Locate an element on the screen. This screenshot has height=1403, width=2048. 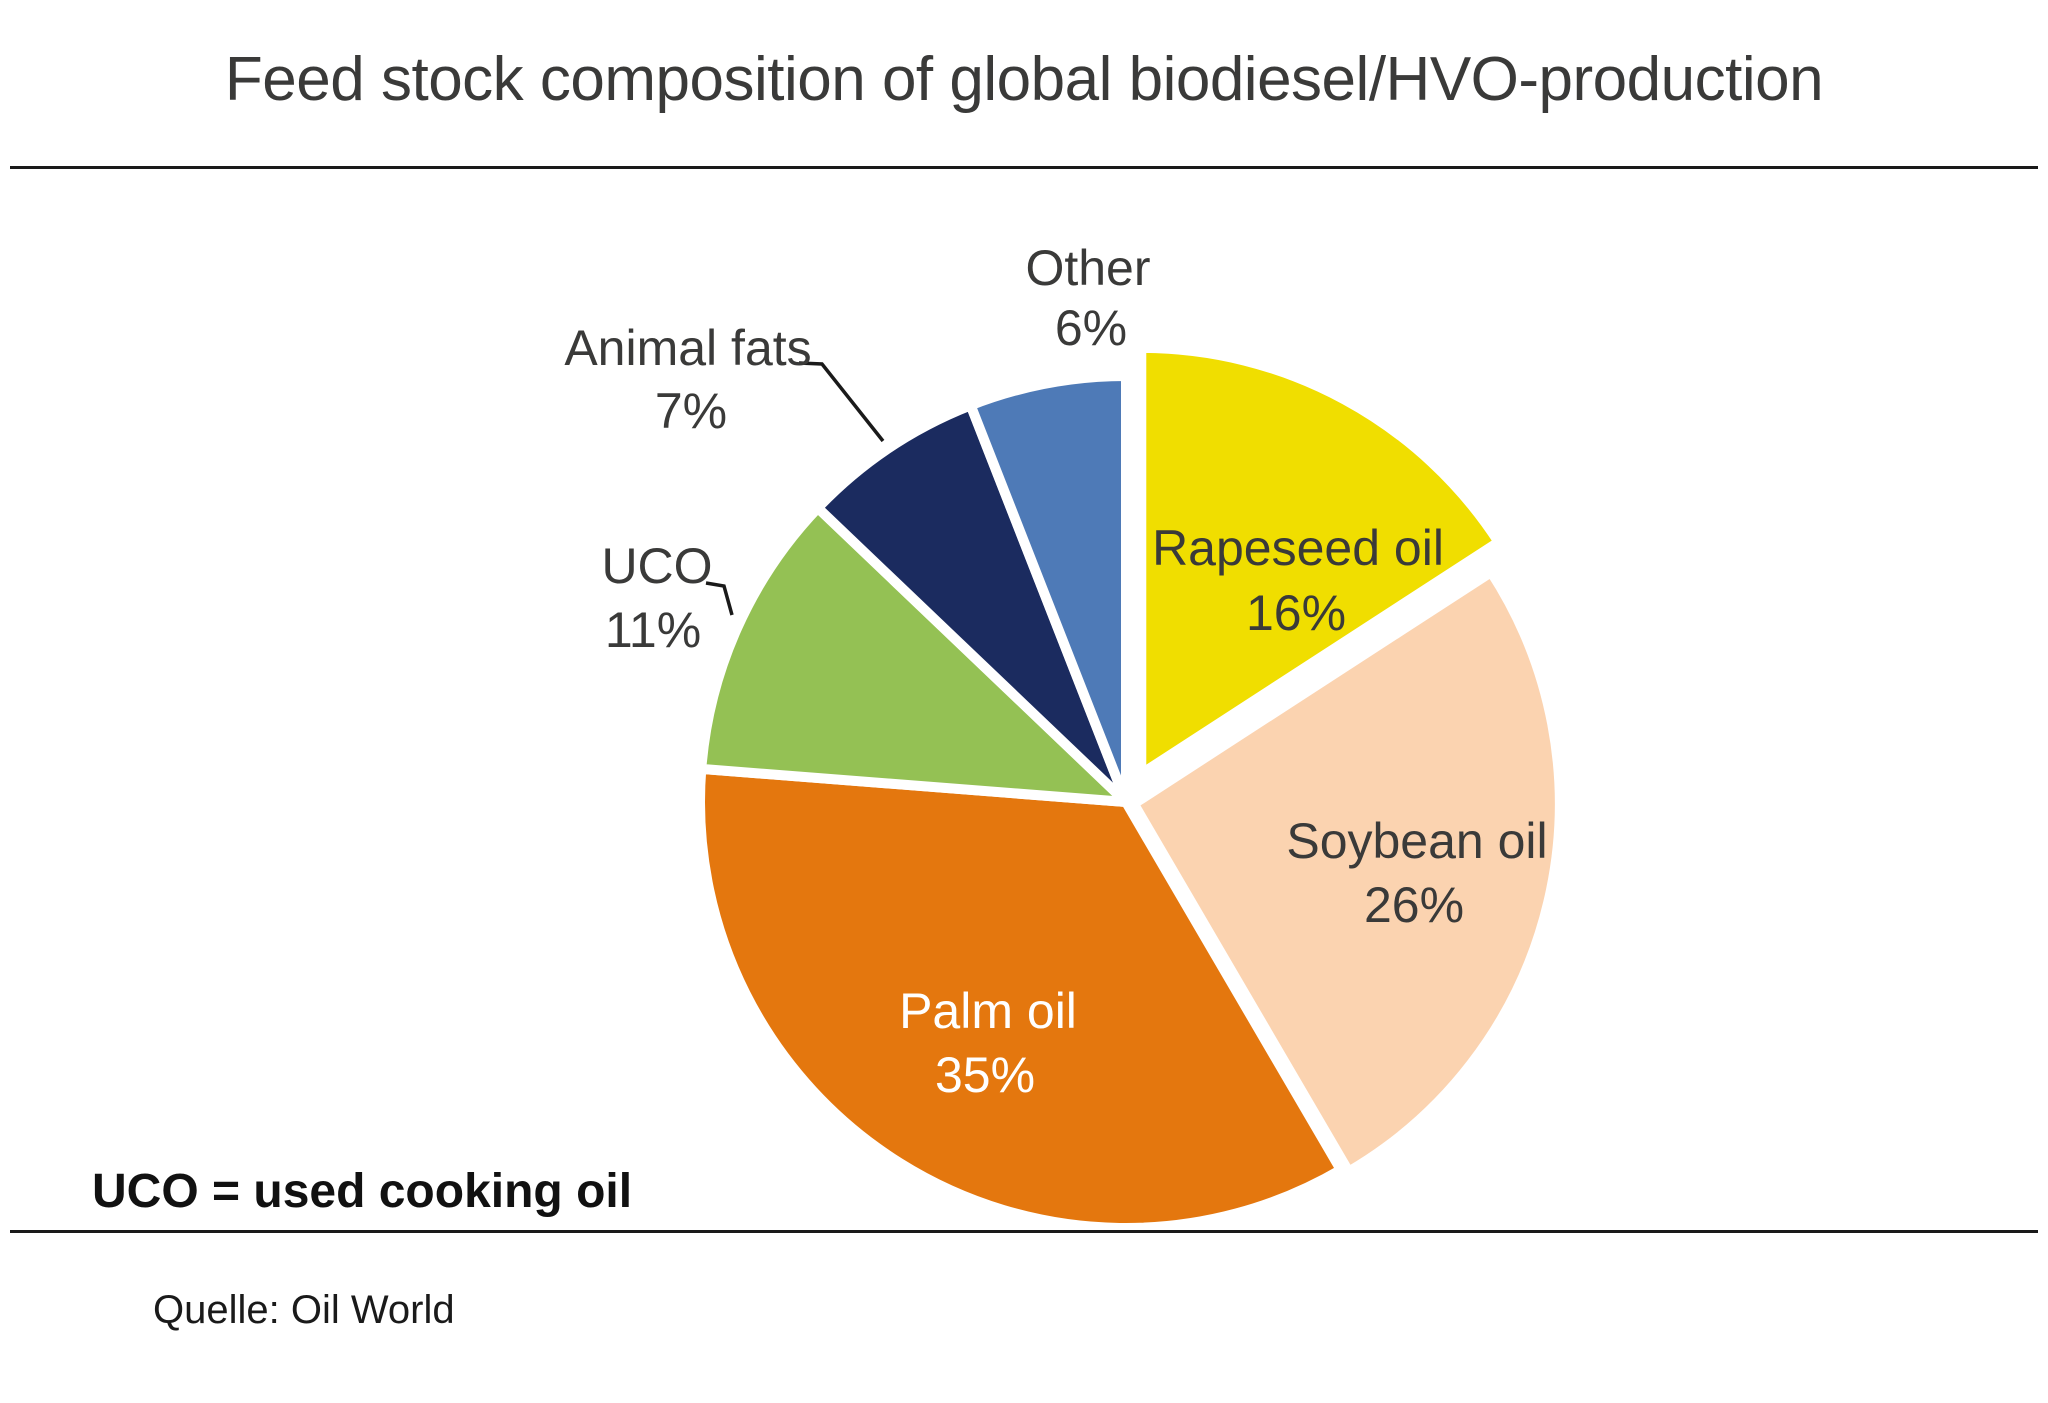
slice-label-soybean-oil: Soybean oil is located at coordinates (1416, 841).